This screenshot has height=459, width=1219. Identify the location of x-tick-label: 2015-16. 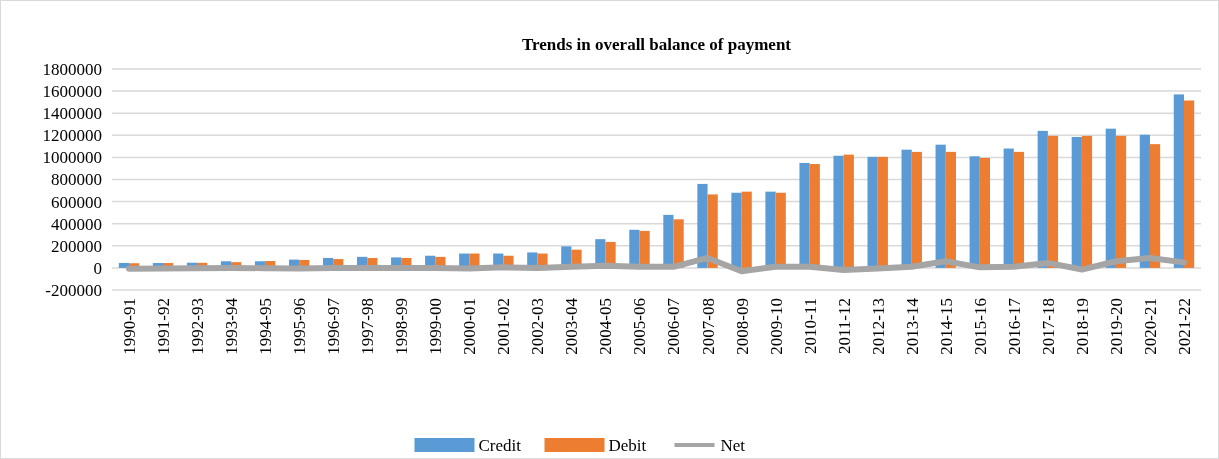
(980, 326).